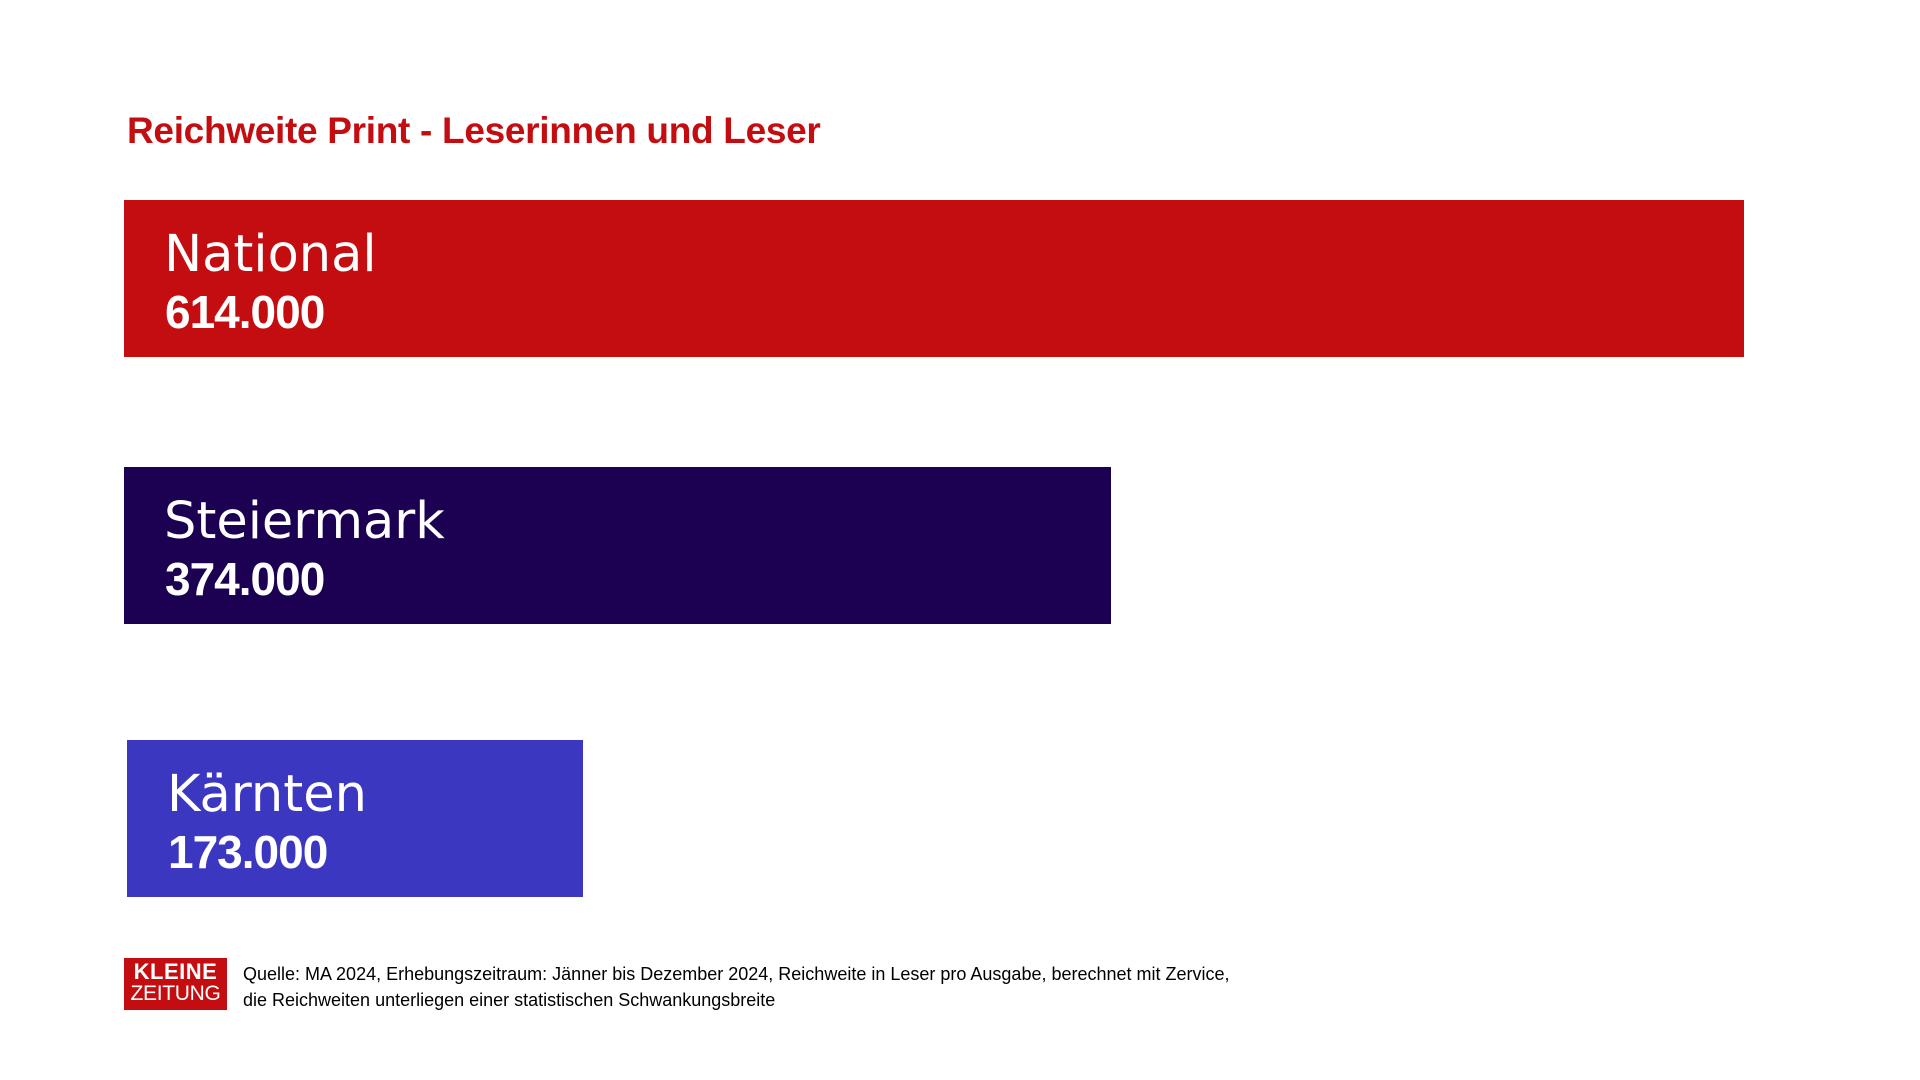 The image size is (1920, 1080). What do you see at coordinates (934, 278) in the screenshot?
I see `bar-national: National 614.000` at bounding box center [934, 278].